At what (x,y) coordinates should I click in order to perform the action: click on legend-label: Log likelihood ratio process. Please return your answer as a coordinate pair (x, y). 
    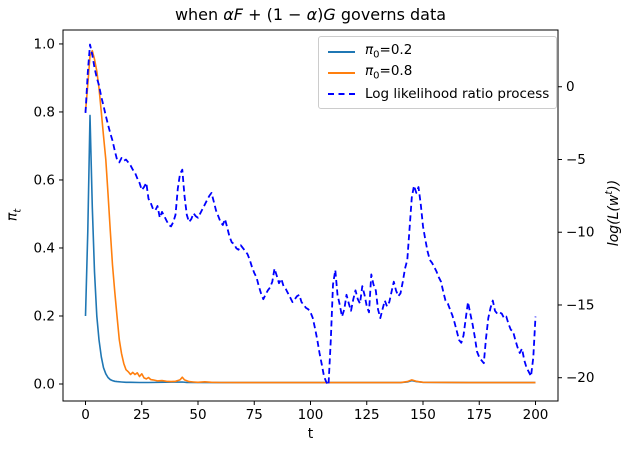
    Looking at the image, I should click on (457, 93).